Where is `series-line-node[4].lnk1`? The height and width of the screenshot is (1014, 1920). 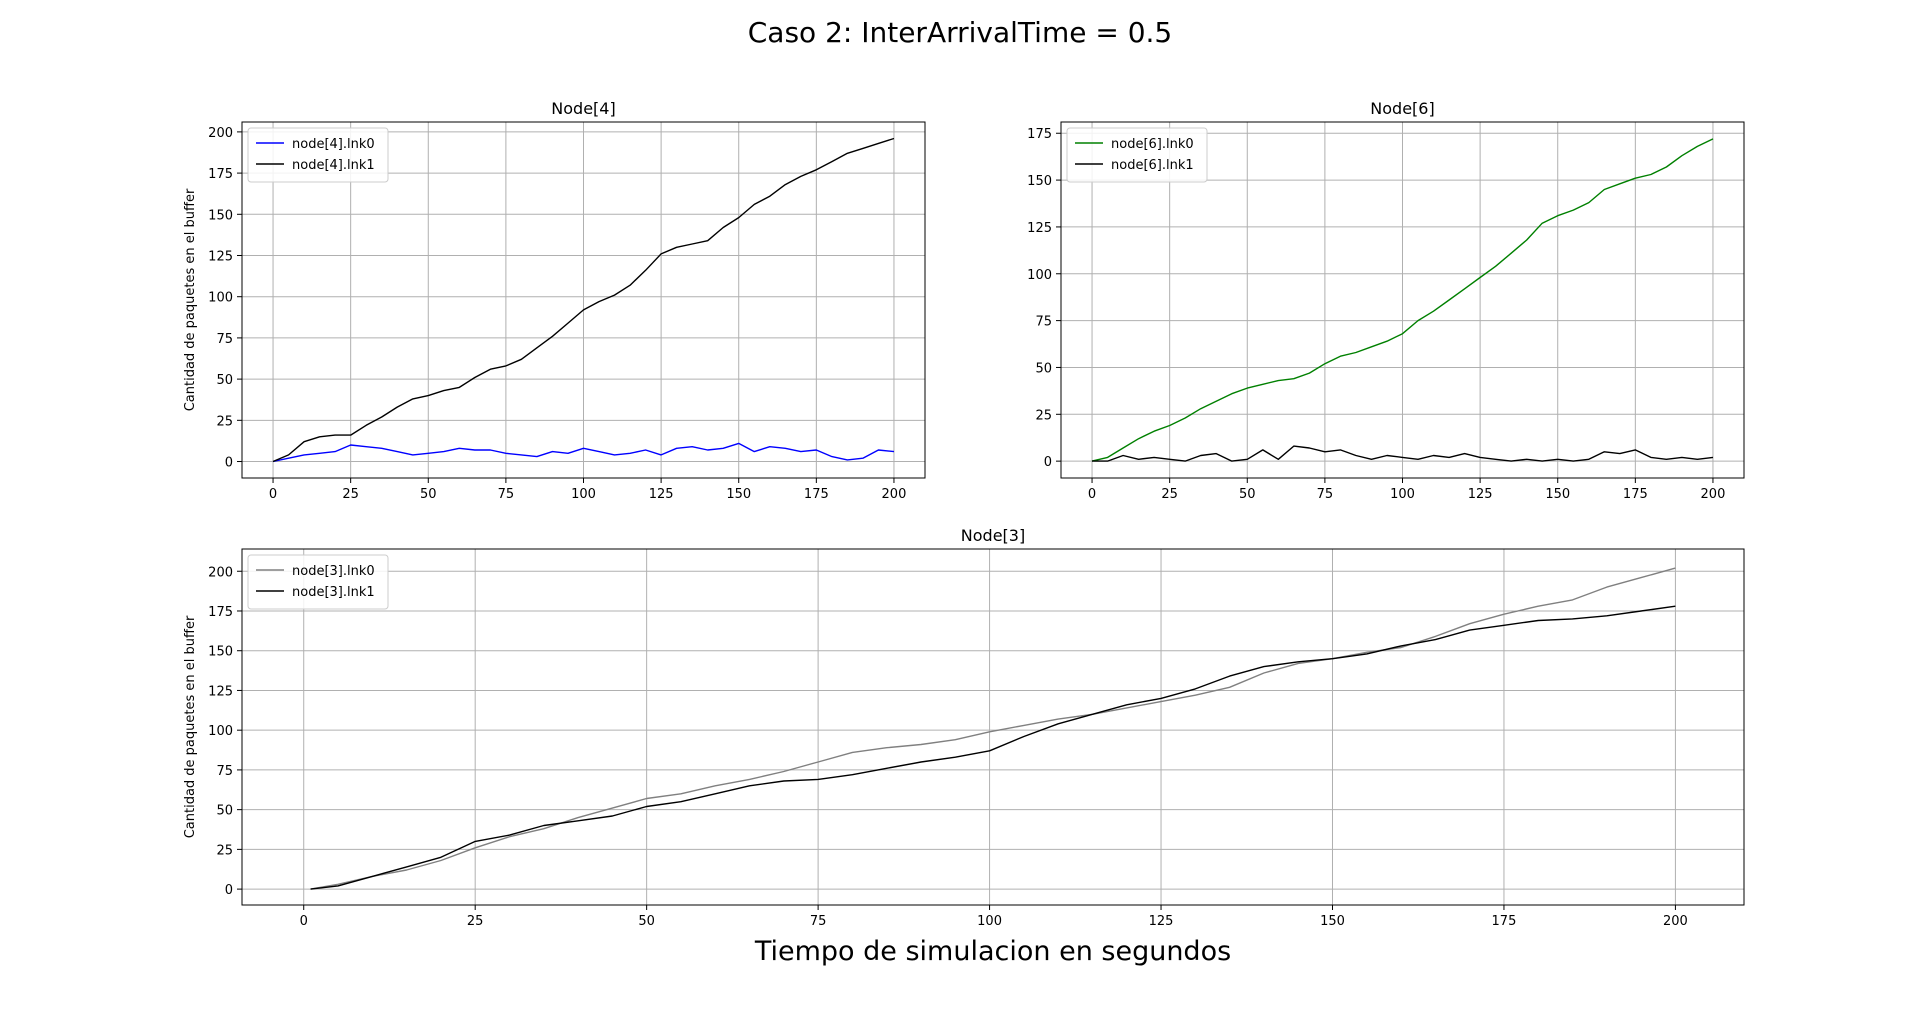 series-line-node[4].lnk1 is located at coordinates (583, 300).